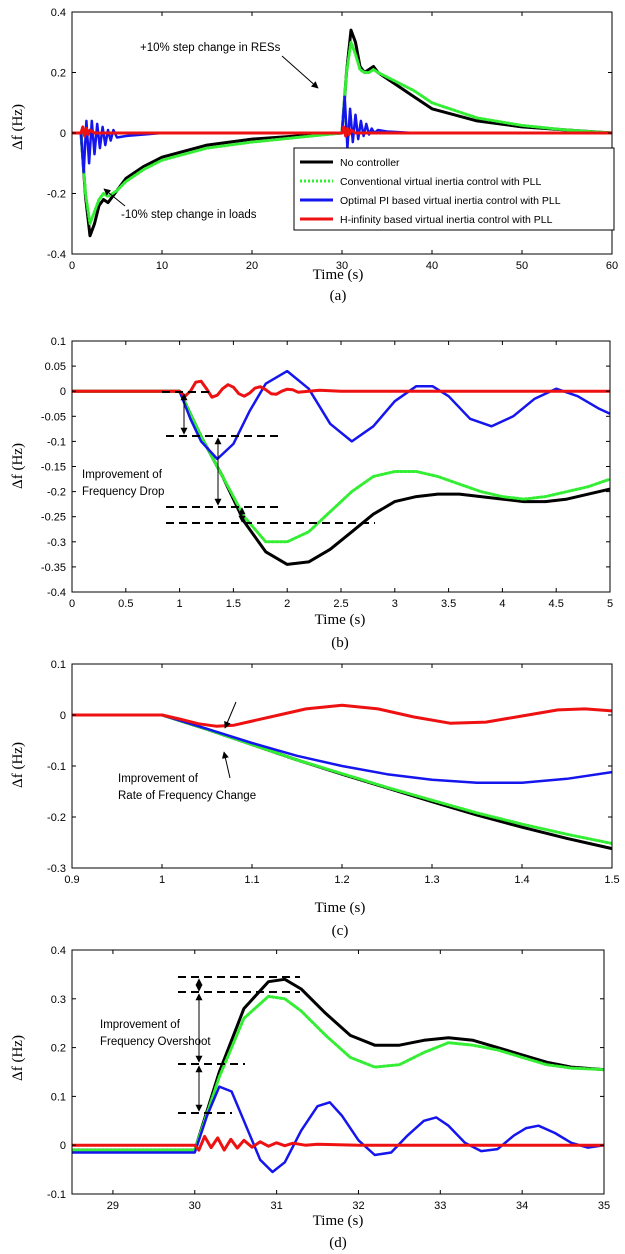 This screenshot has height=1254, width=625. What do you see at coordinates (113, 1206) in the screenshot?
I see `x-tick-label: 29` at bounding box center [113, 1206].